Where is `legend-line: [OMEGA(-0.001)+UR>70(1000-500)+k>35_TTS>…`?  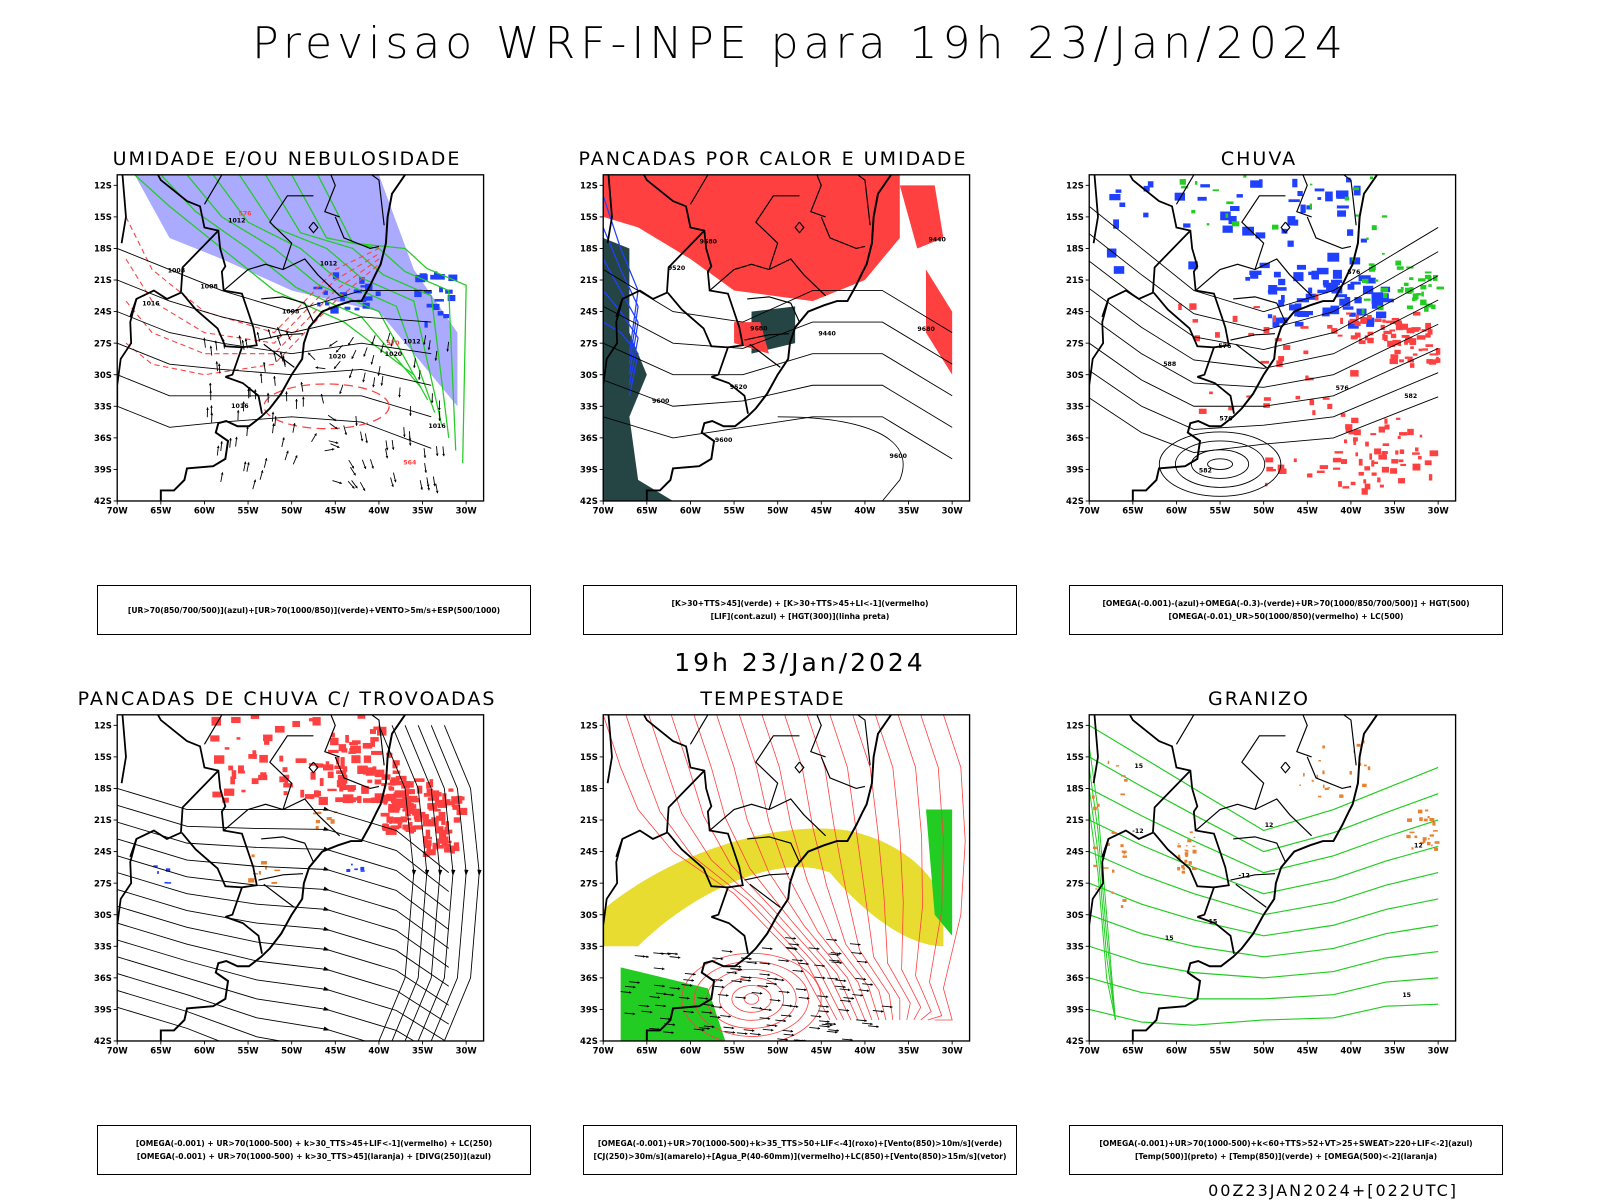
legend-line: [OMEGA(-0.001)+UR>70(1000-500)+k>35_TTS>… is located at coordinates (800, 1143).